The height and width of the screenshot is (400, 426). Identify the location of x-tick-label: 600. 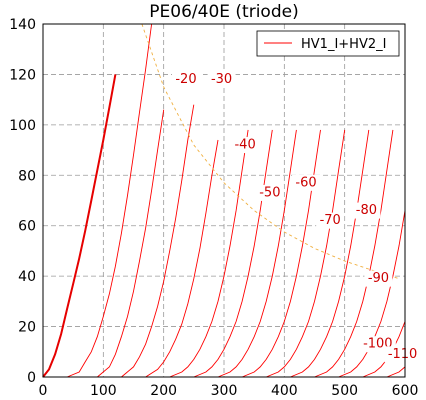
(405, 391).